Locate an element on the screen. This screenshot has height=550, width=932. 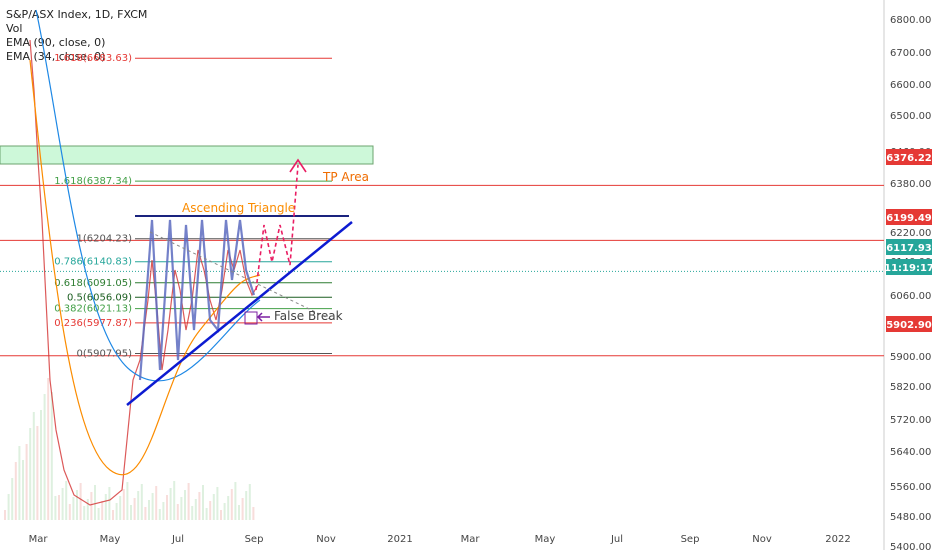
x-tick-label: 2022 is located at coordinates (837, 539).